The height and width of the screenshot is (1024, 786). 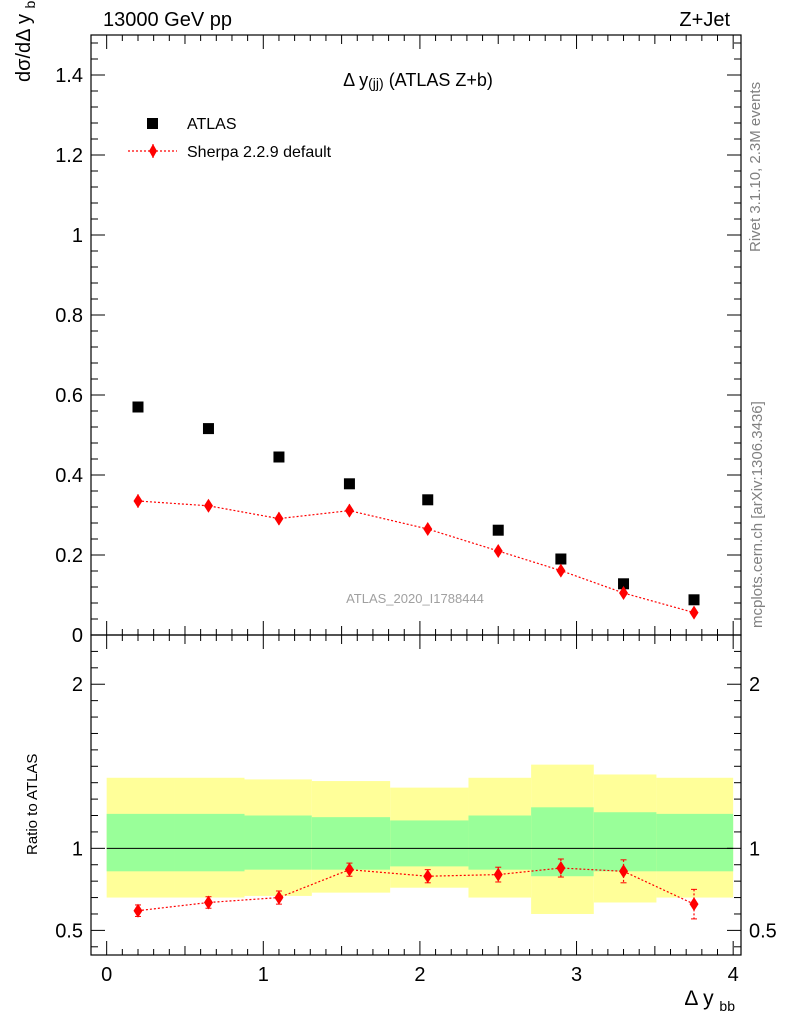 What do you see at coordinates (757, 514) in the screenshot?
I see `mcplots-label: mcplots.cern.ch [arXiv:1306.3436]` at bounding box center [757, 514].